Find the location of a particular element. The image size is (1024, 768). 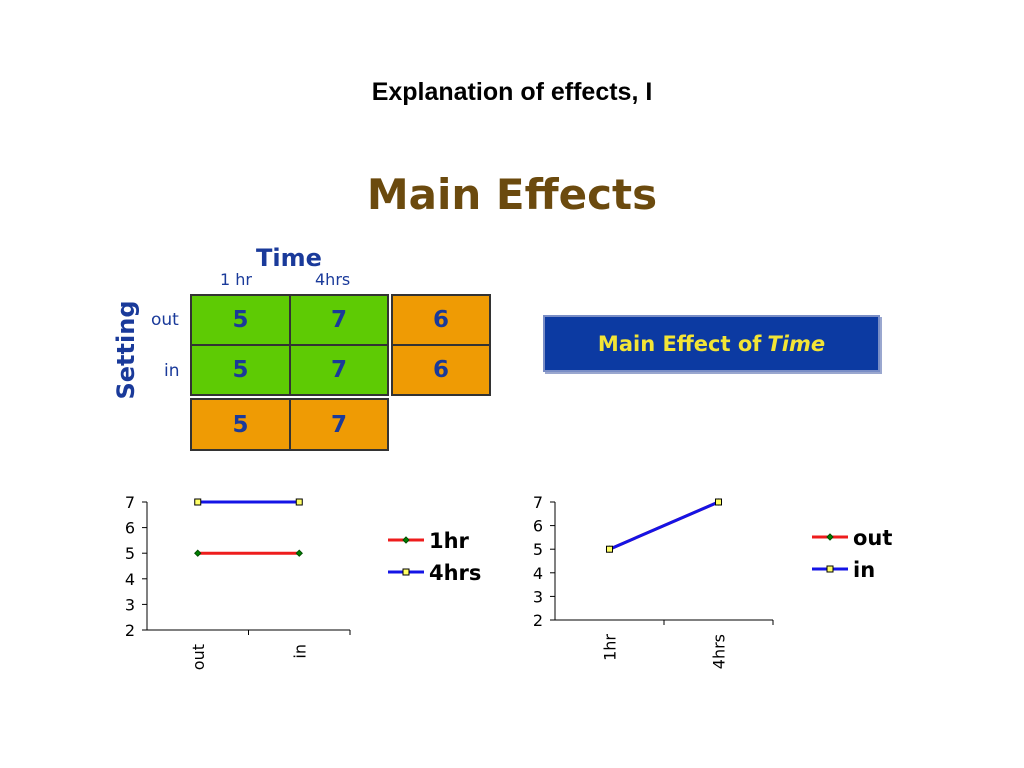

series-line-in is located at coordinates (664, 525).